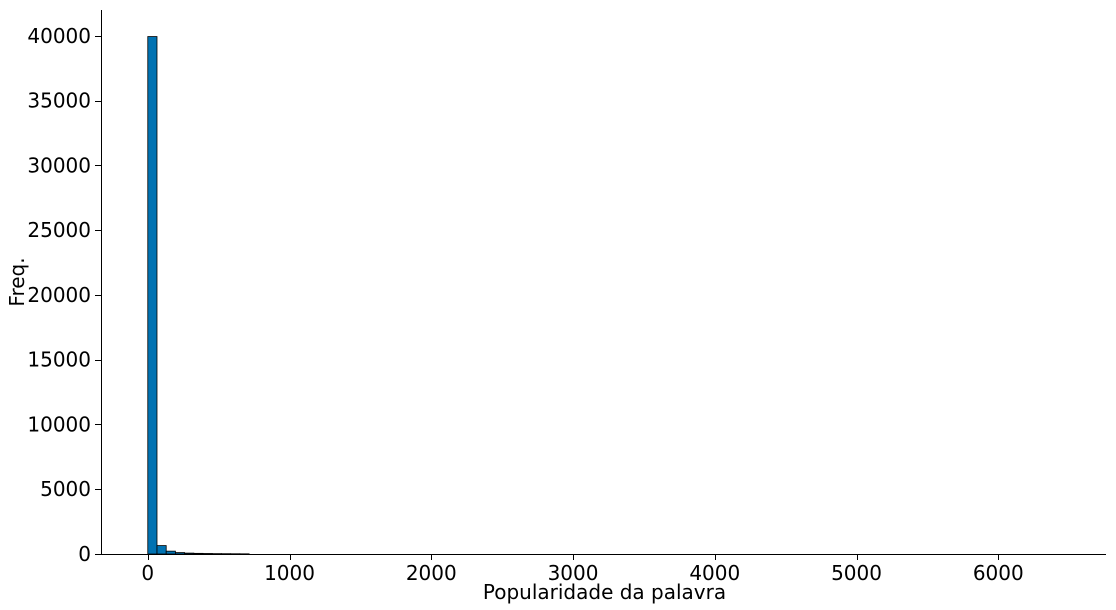 The width and height of the screenshot is (1116, 610). Describe the element at coordinates (147, 573) in the screenshot. I see `x-tick-label: 0` at that location.